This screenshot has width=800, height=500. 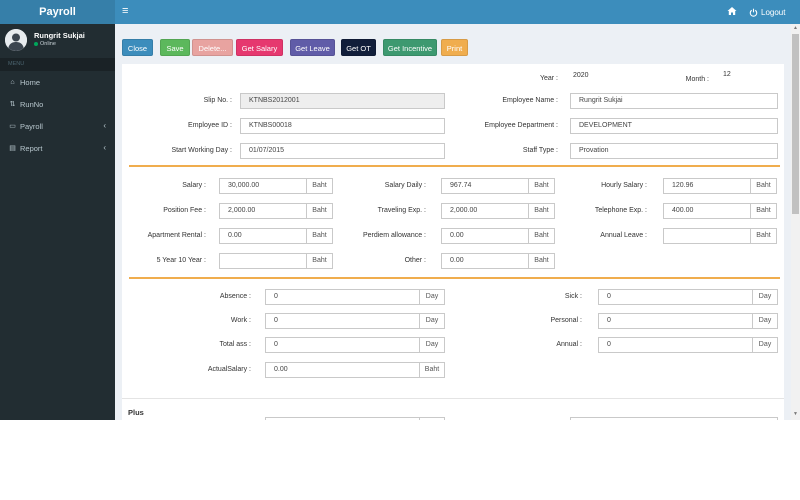 I want to click on section-divider, so click(x=454, y=166).